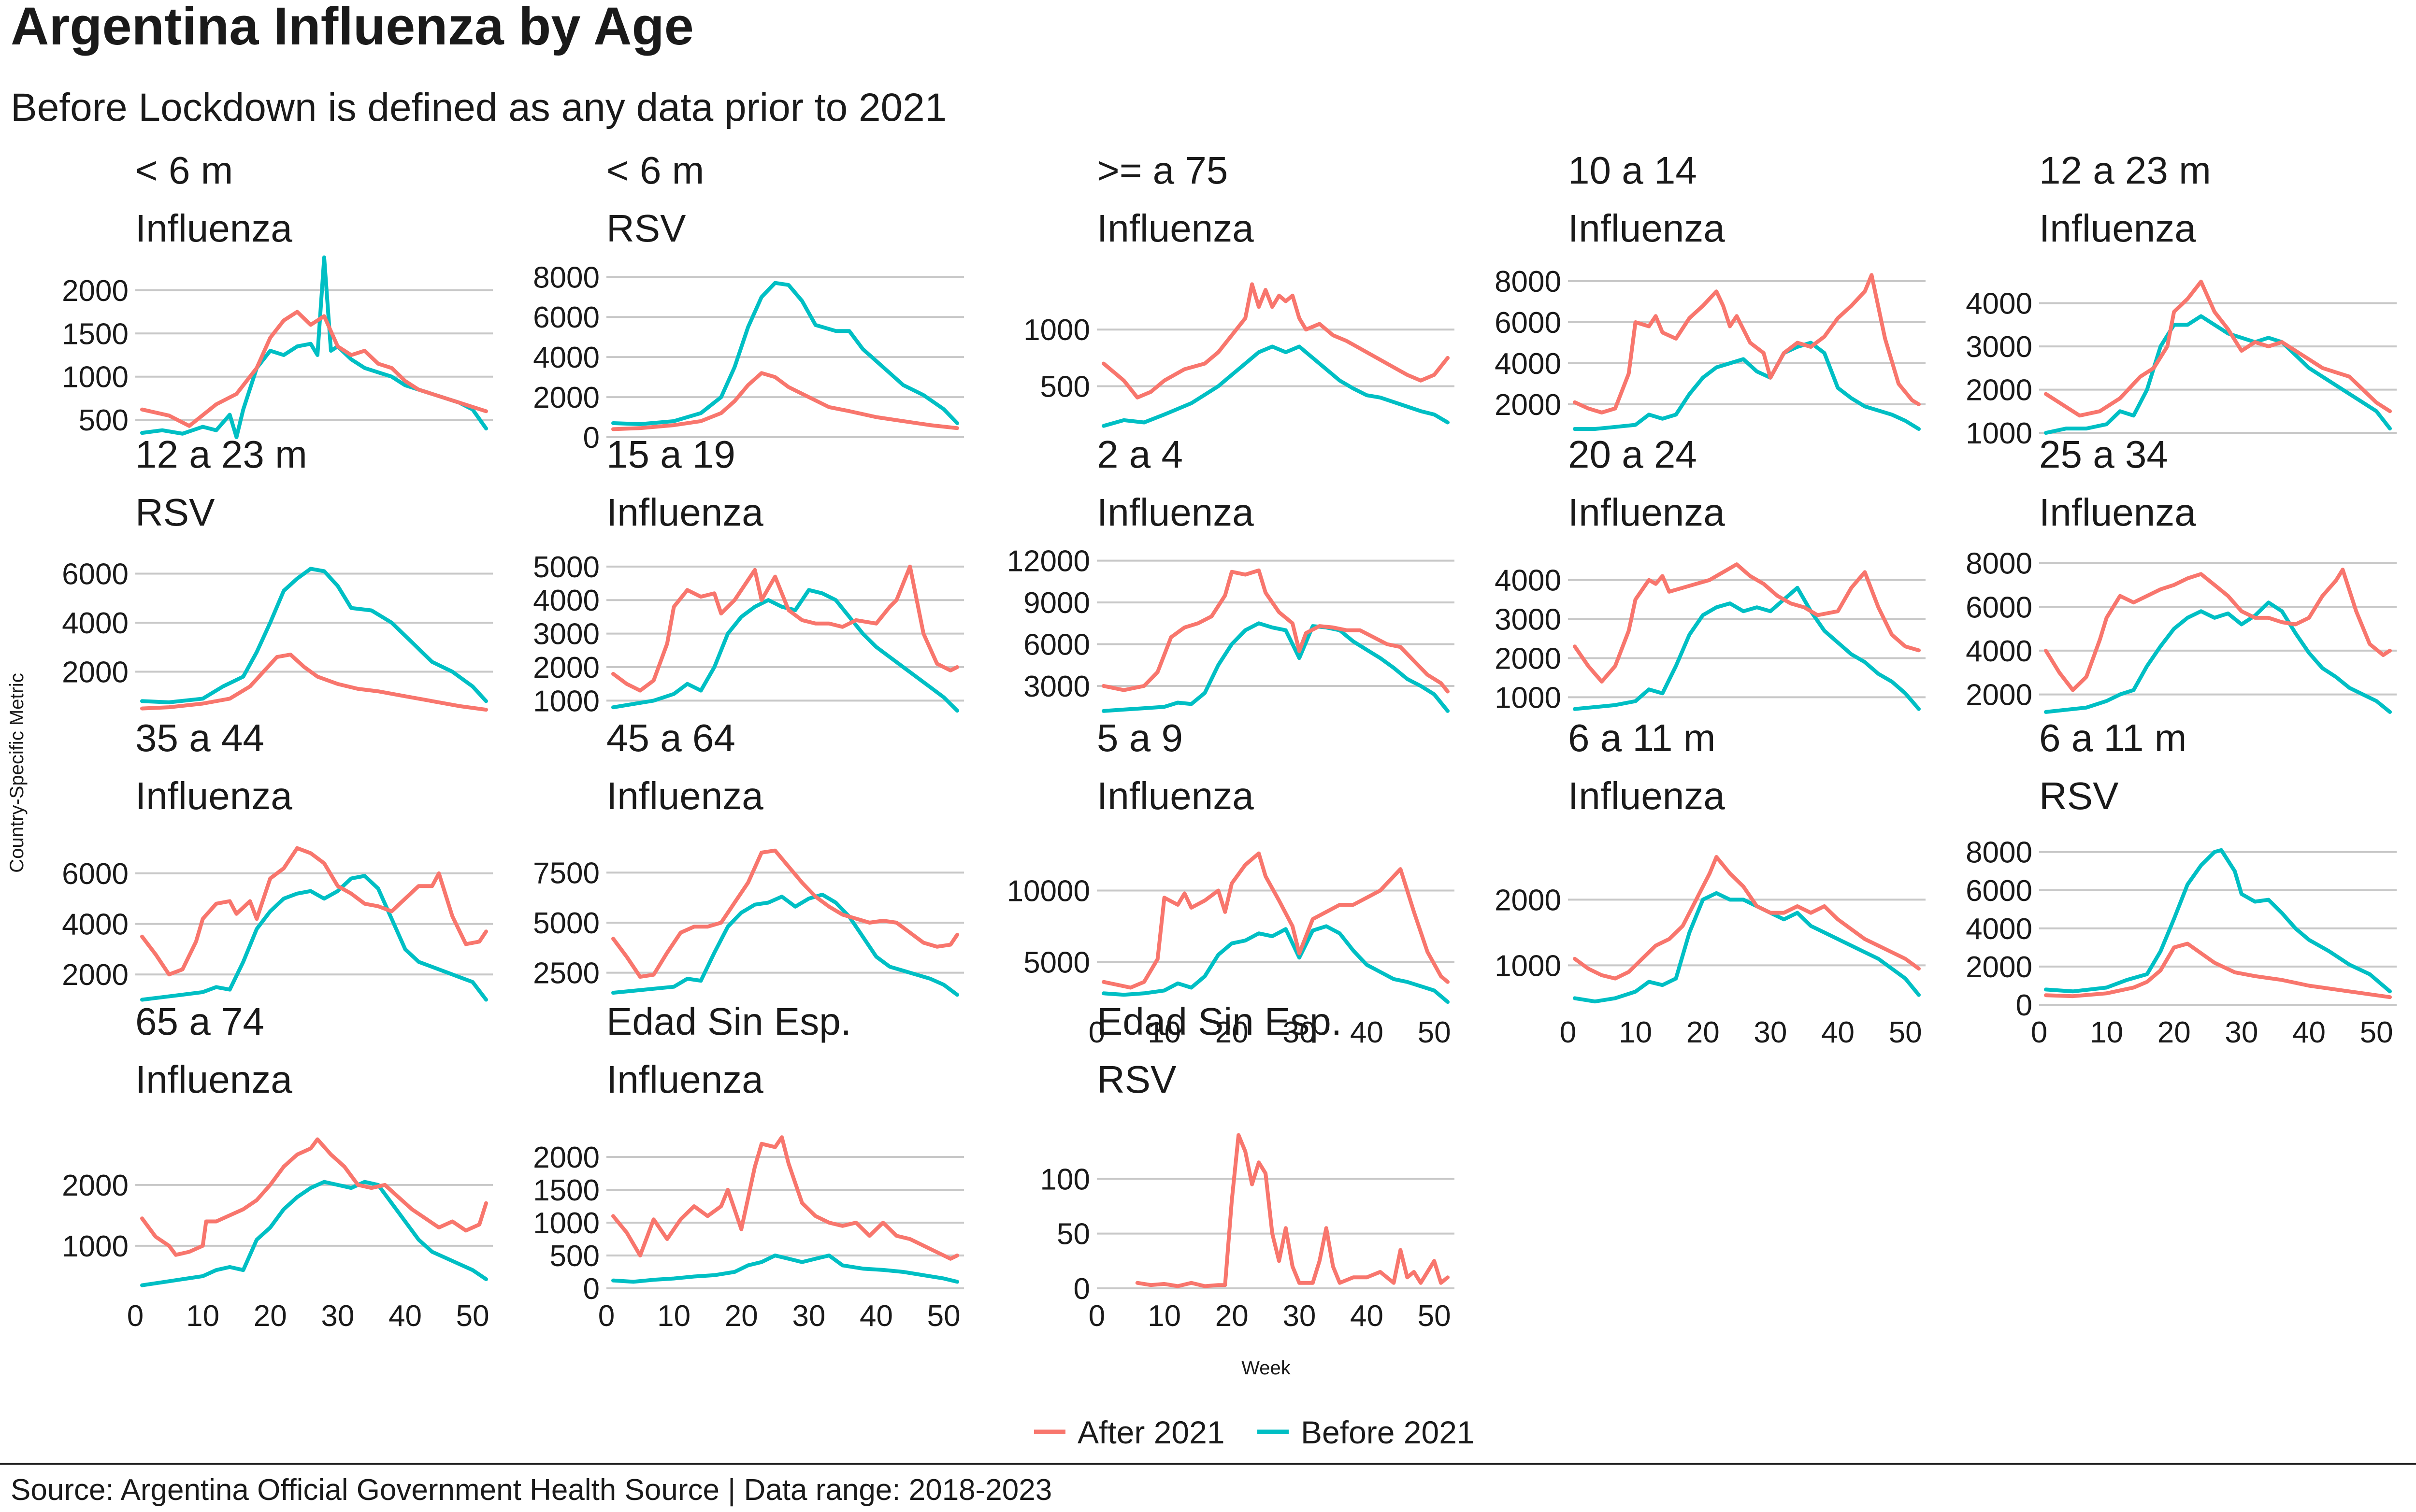  Describe the element at coordinates (1048, 561) in the screenshot. I see `y-tick-label: 12000` at that location.